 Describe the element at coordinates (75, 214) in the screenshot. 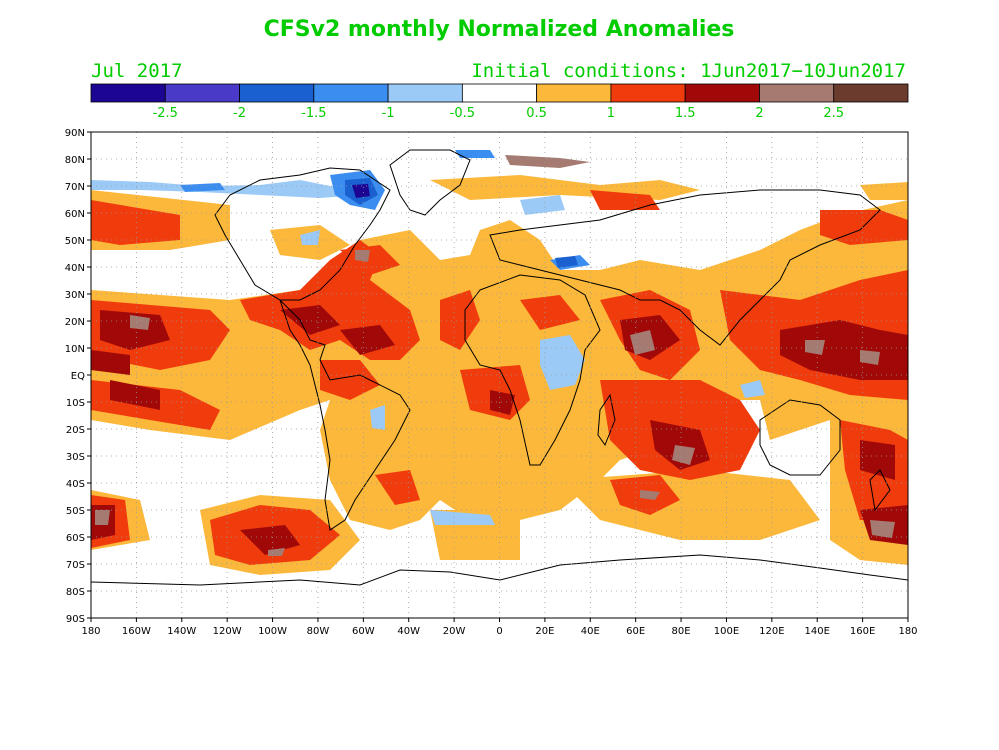

I see `lat-label: 60N` at that location.